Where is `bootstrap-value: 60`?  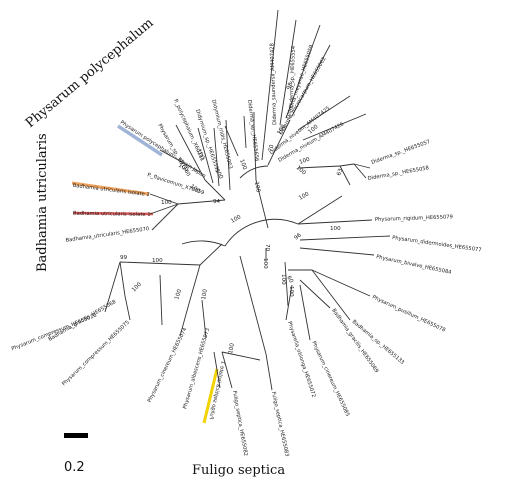 bootstrap-value: 60 is located at coordinates (289, 280).